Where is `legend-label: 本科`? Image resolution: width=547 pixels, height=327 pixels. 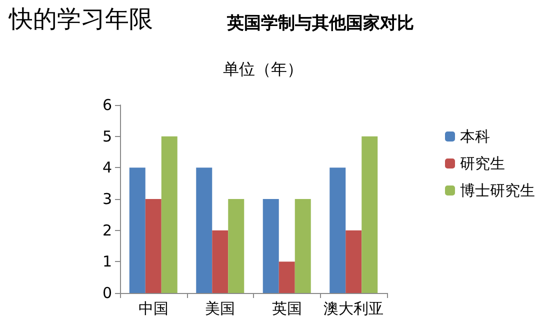
legend-label: 本科 is located at coordinates (475, 137).